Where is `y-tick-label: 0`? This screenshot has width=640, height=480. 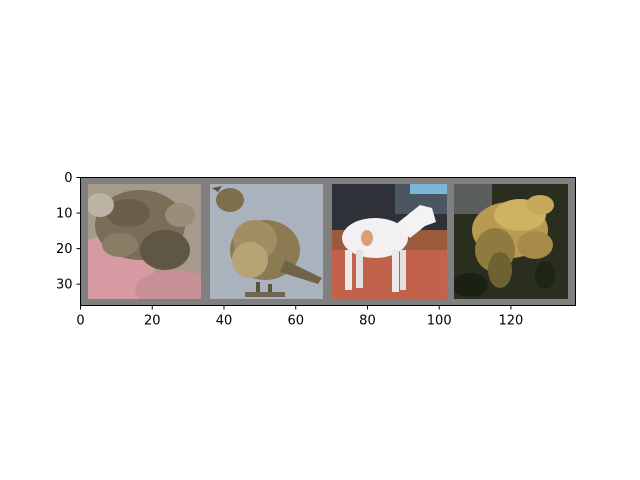
y-tick-label: 0 is located at coordinates (68, 178).